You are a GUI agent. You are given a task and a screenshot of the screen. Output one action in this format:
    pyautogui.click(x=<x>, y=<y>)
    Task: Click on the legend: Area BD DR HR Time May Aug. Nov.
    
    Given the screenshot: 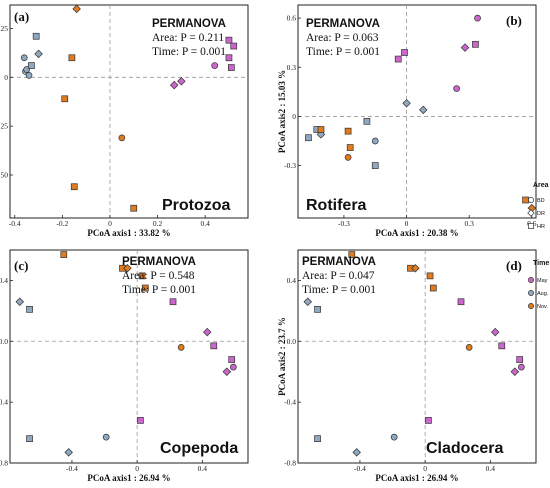 What is the action you would take?
    pyautogui.click(x=538, y=246)
    